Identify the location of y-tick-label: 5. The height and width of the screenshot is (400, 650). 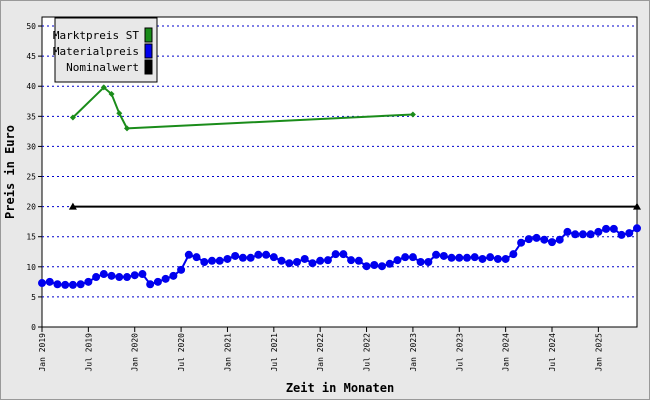
(33, 297).